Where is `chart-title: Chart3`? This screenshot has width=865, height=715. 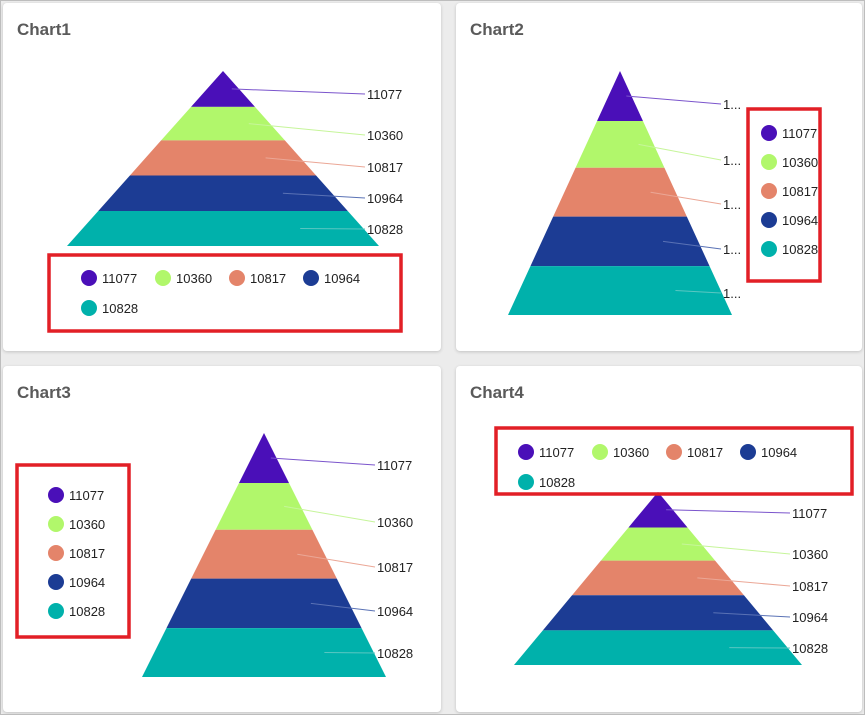 chart-title: Chart3 is located at coordinates (44, 392).